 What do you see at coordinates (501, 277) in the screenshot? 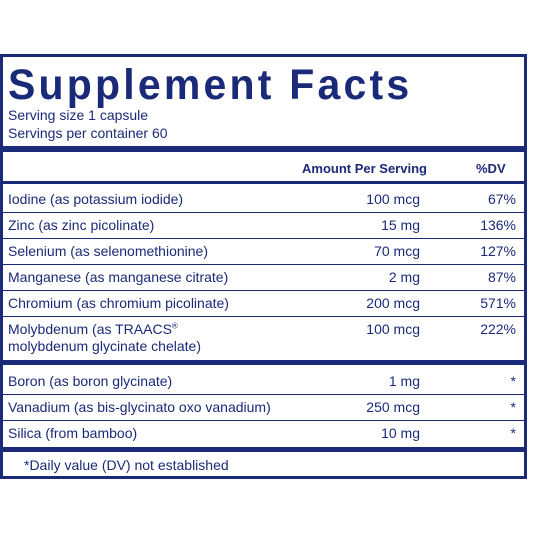
I see `nutrient-dv: 87%` at bounding box center [501, 277].